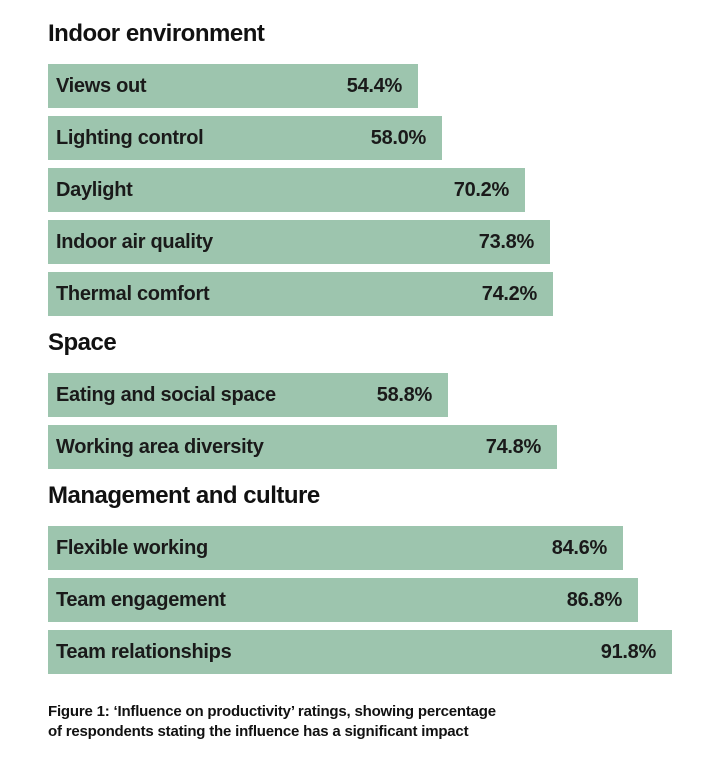  Describe the element at coordinates (513, 447) in the screenshot. I see `bar-value-label: 74.8%` at that location.